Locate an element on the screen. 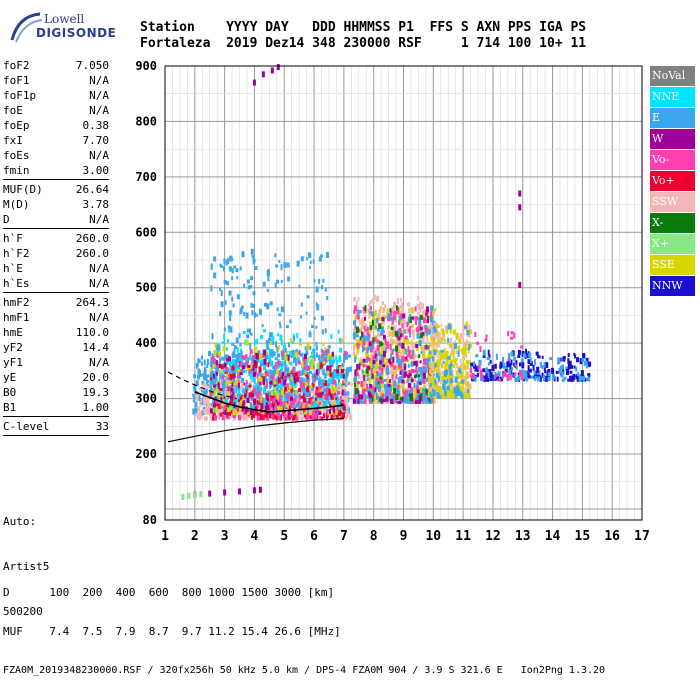 This screenshot has width=700, height=690. parameter-value: 3.00 is located at coordinates (96, 170).